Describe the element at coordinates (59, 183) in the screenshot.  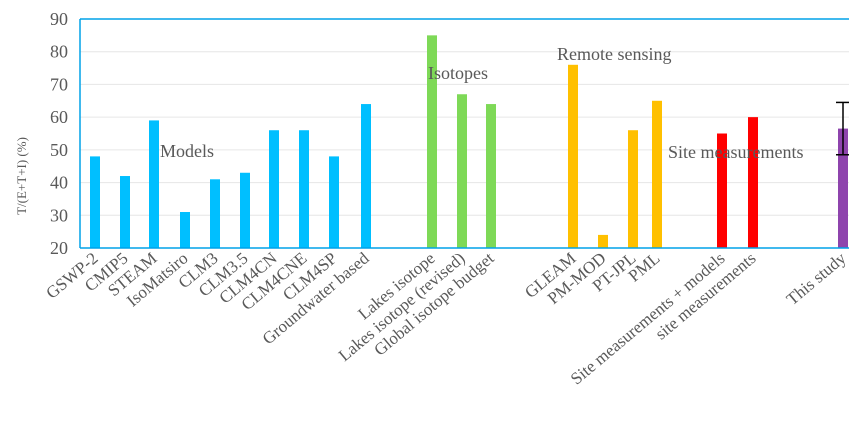
I see `y-tick-label: 40` at that location.